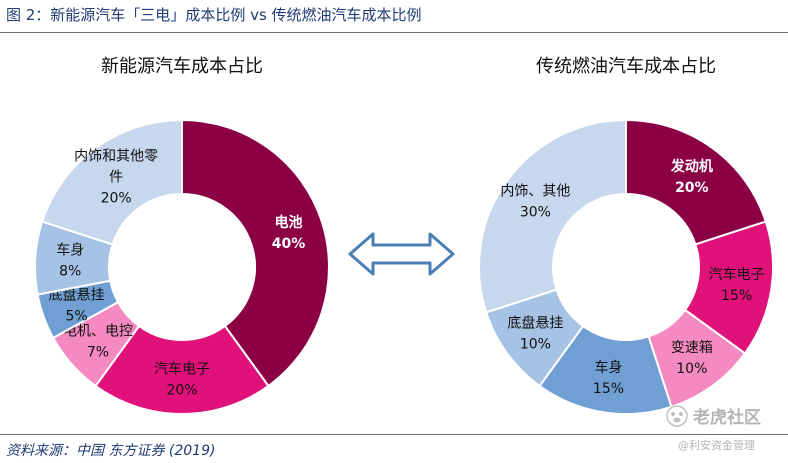  I want to click on slice-name-label: 件, so click(116, 177).